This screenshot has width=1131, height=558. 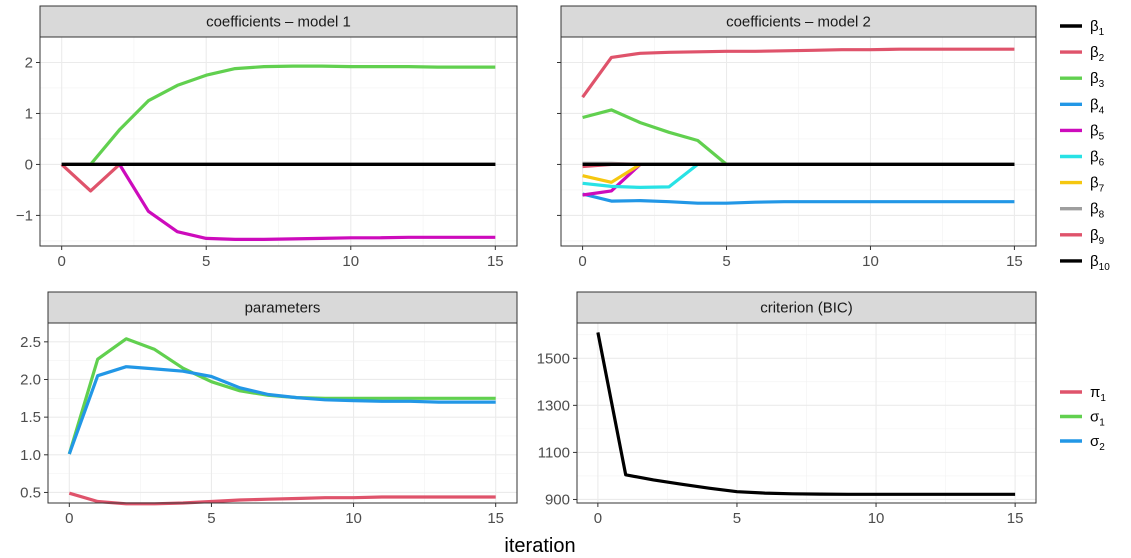 What do you see at coordinates (1097, 419) in the screenshot?
I see `legend-label: σ1` at bounding box center [1097, 419].